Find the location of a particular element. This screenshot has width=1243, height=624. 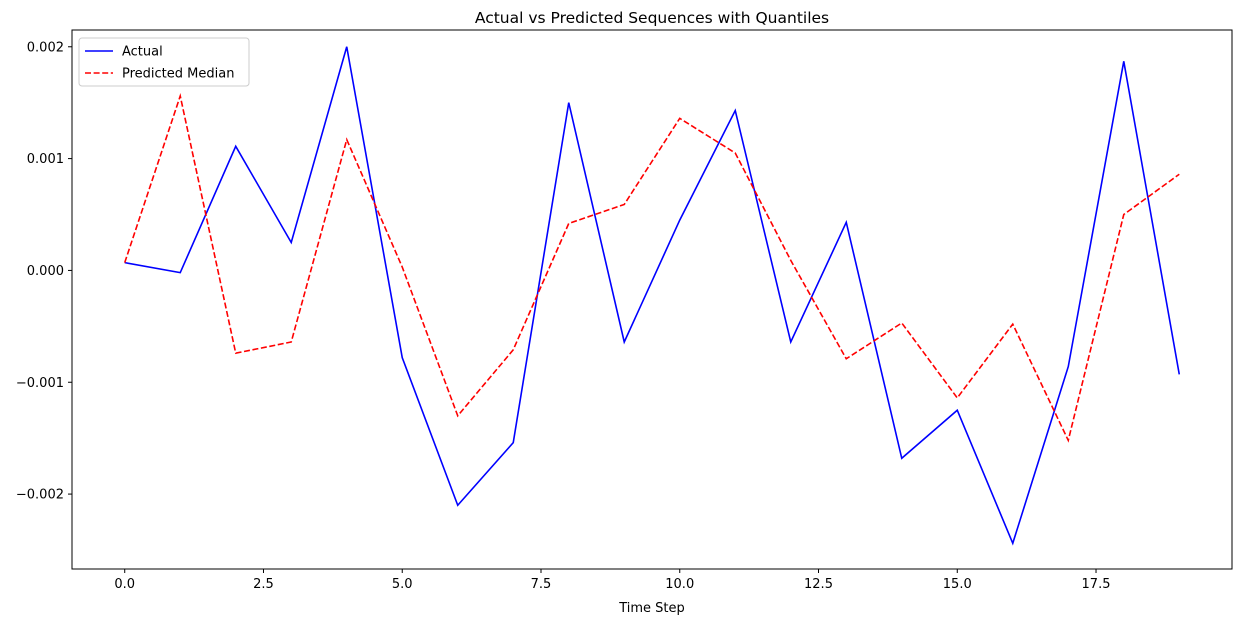

legend-label-predicted-median: Predicted Median is located at coordinates (178, 74).